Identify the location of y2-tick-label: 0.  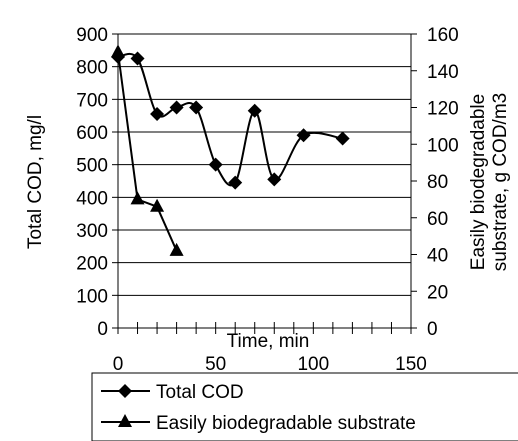
(432, 329).